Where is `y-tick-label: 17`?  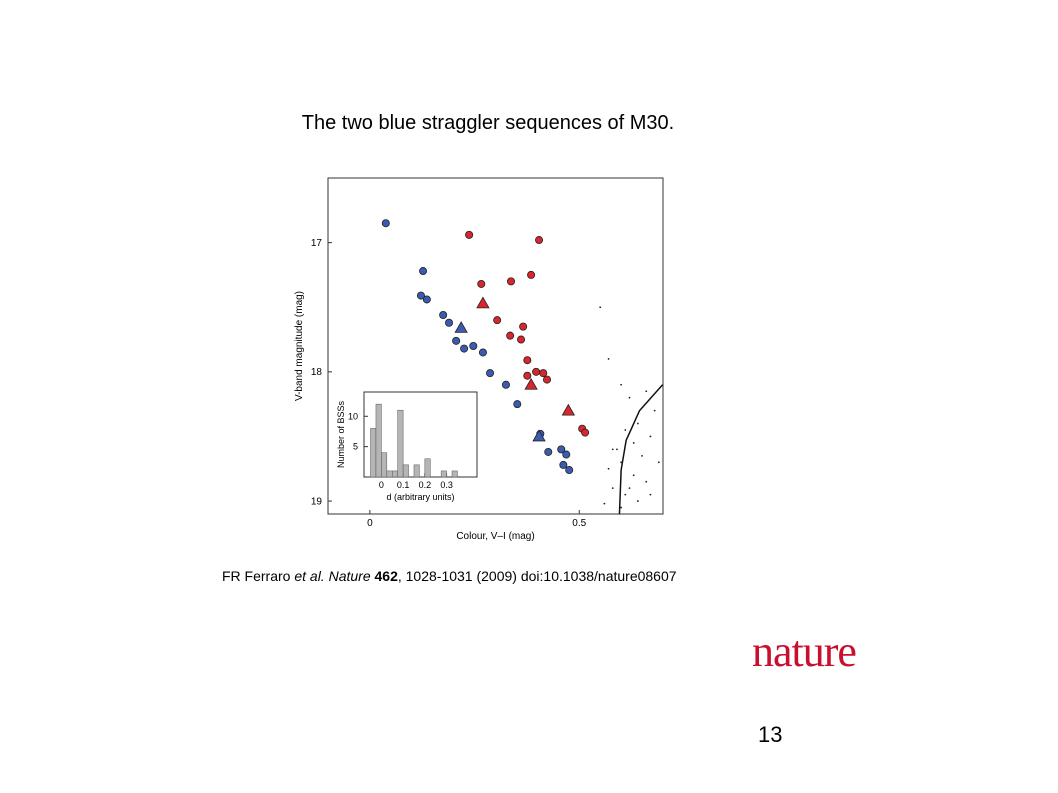
y-tick-label: 17 is located at coordinates (317, 243).